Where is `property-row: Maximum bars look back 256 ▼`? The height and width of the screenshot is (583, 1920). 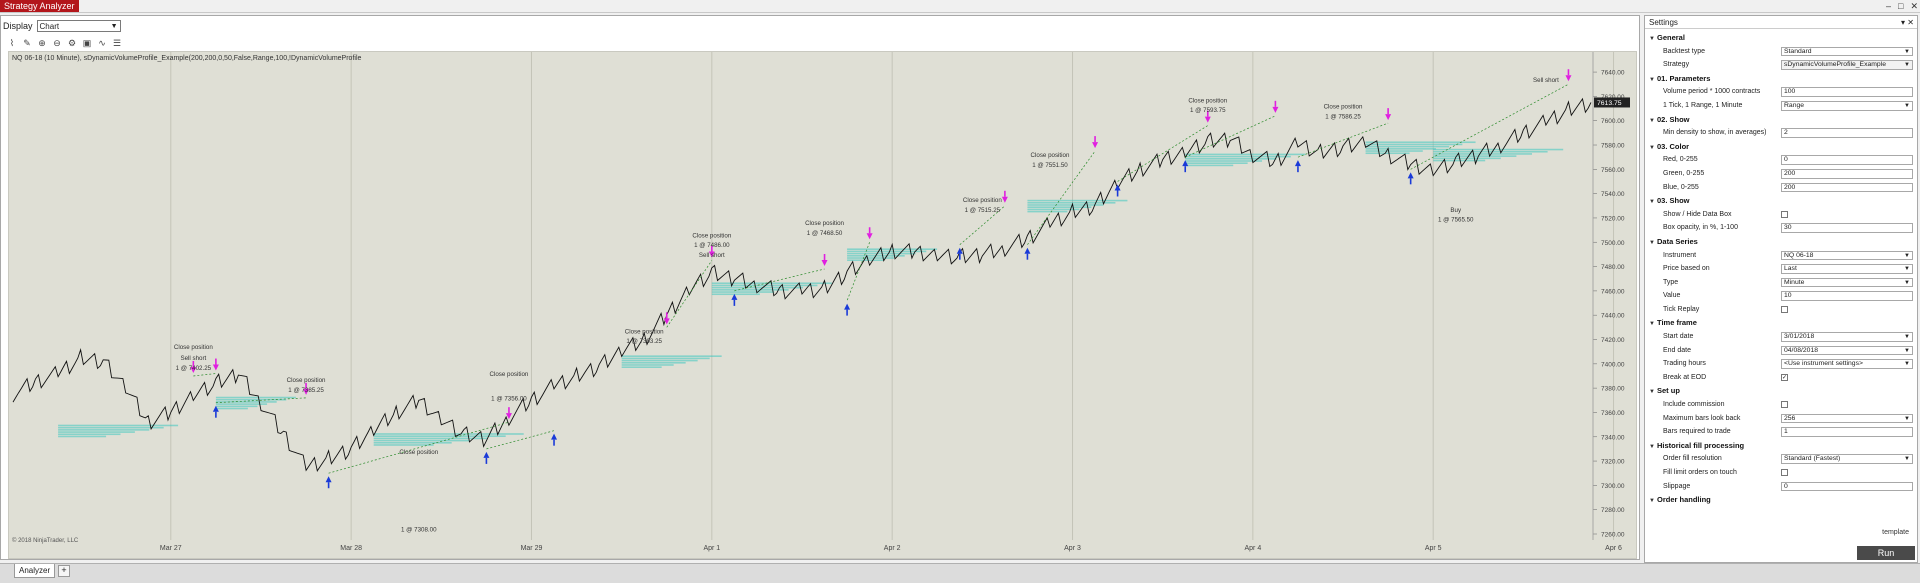 property-row: Maximum bars look back 256 ▼ is located at coordinates (1781, 419).